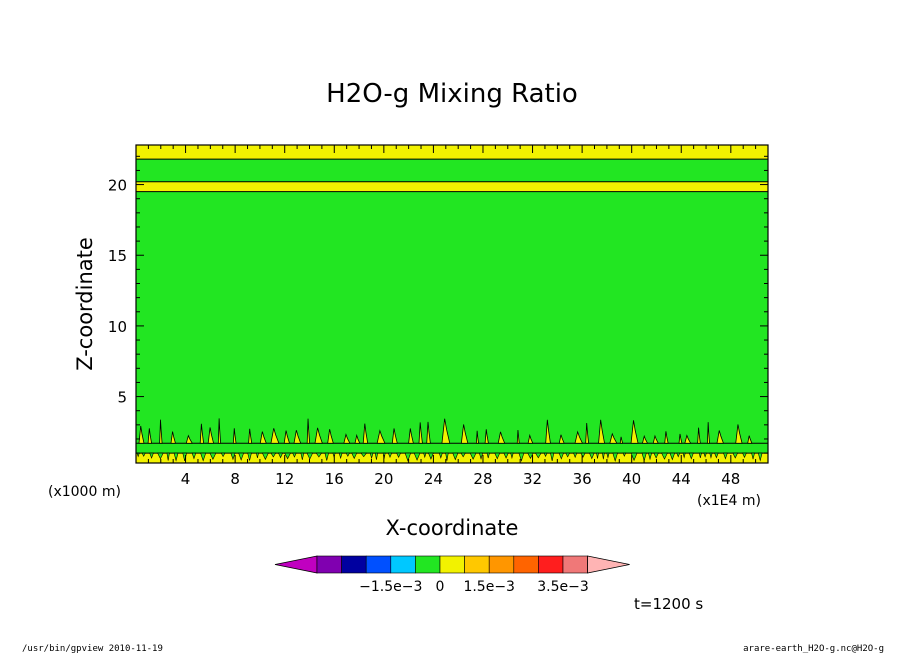  What do you see at coordinates (85, 304) in the screenshot?
I see `y-axis-label: Z-coordinate` at bounding box center [85, 304].